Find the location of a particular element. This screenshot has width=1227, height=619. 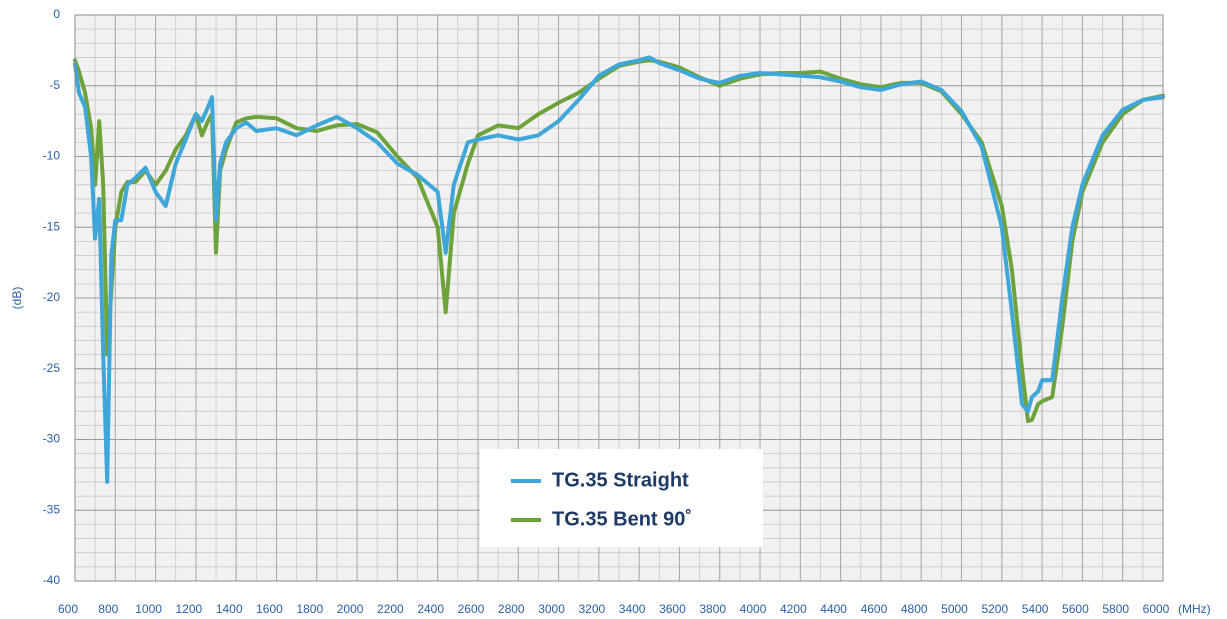

x-tick-label: 4000 is located at coordinates (753, 609).